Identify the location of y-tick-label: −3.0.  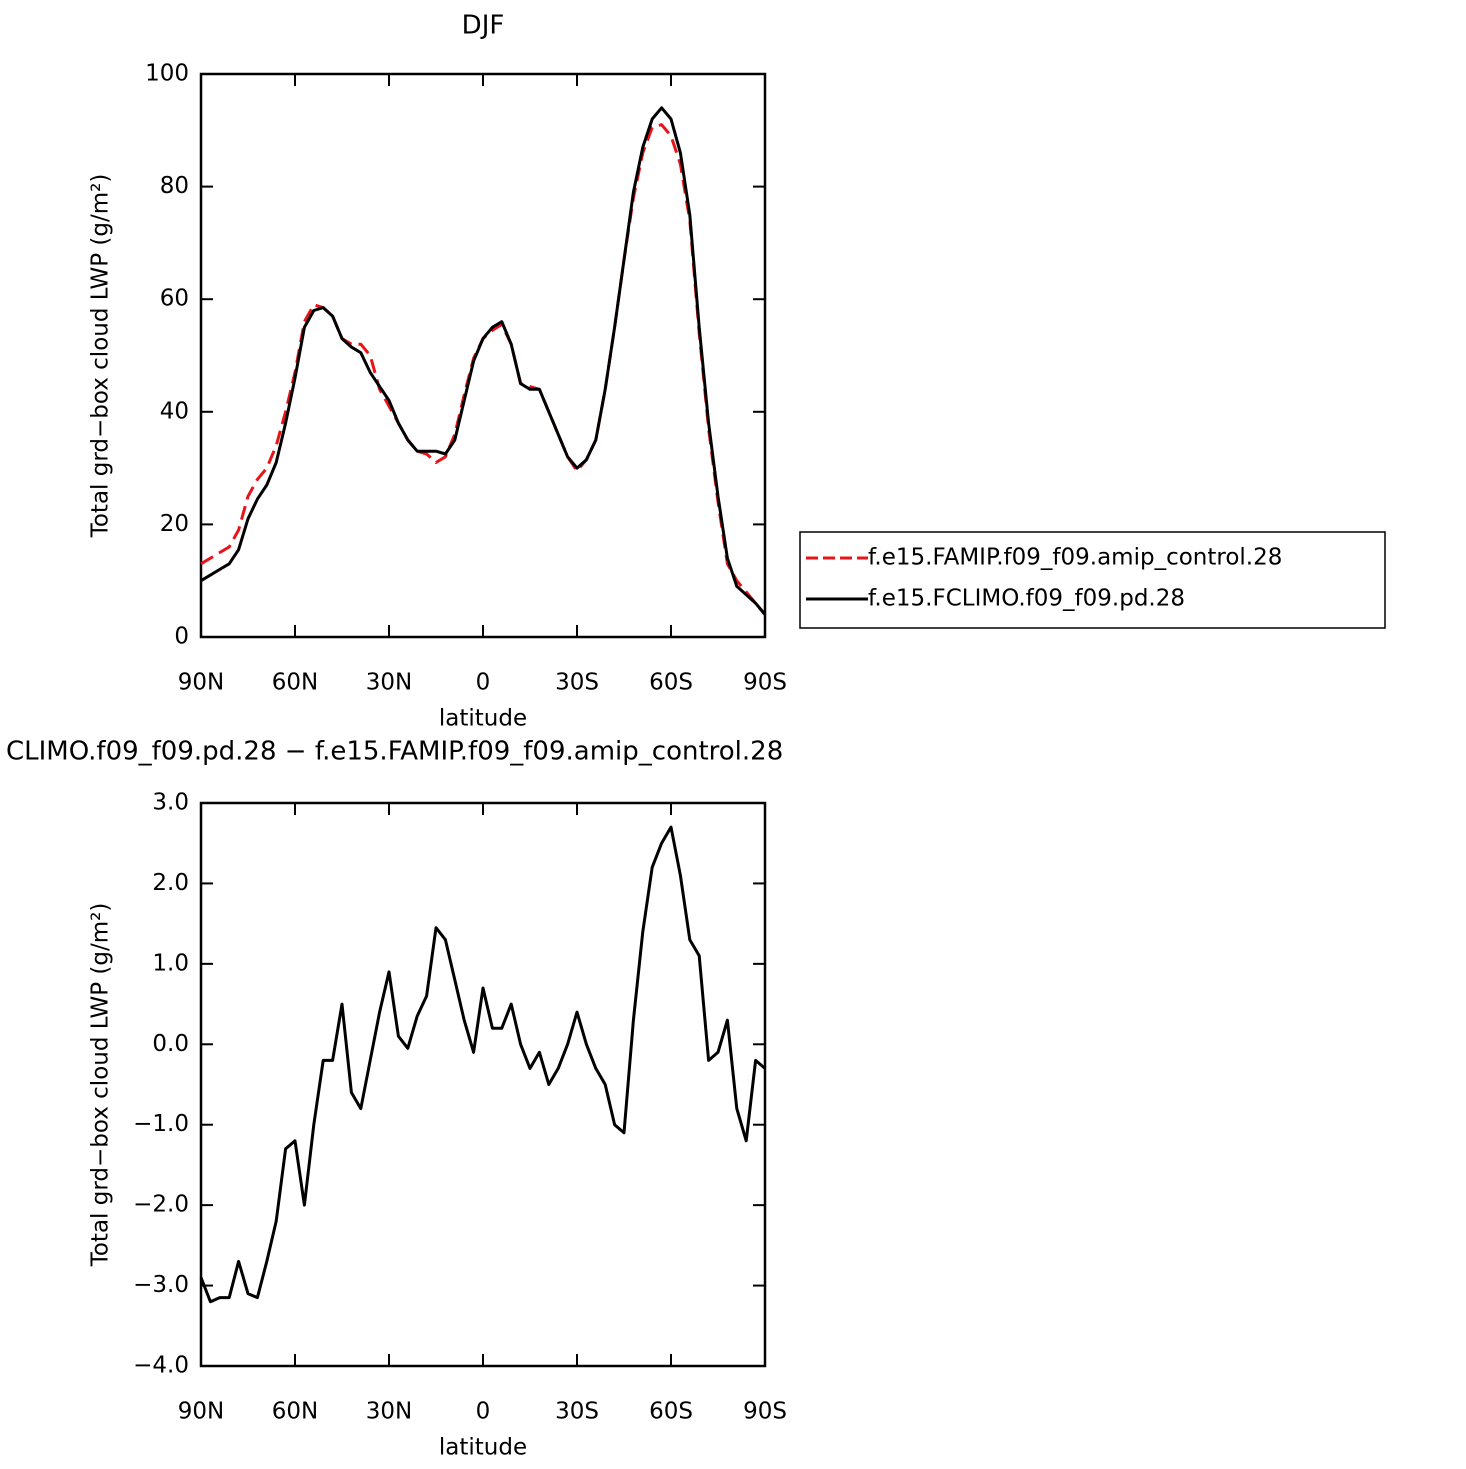
(161, 1285).